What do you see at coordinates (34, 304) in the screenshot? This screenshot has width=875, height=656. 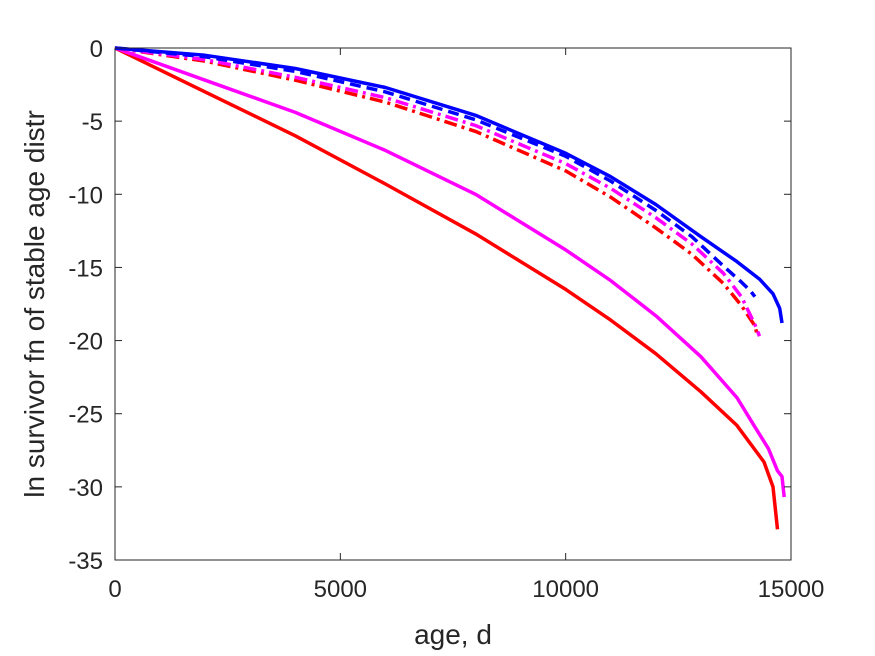 I see `y-axis-label: ln survivor fn of stable age distr` at bounding box center [34, 304].